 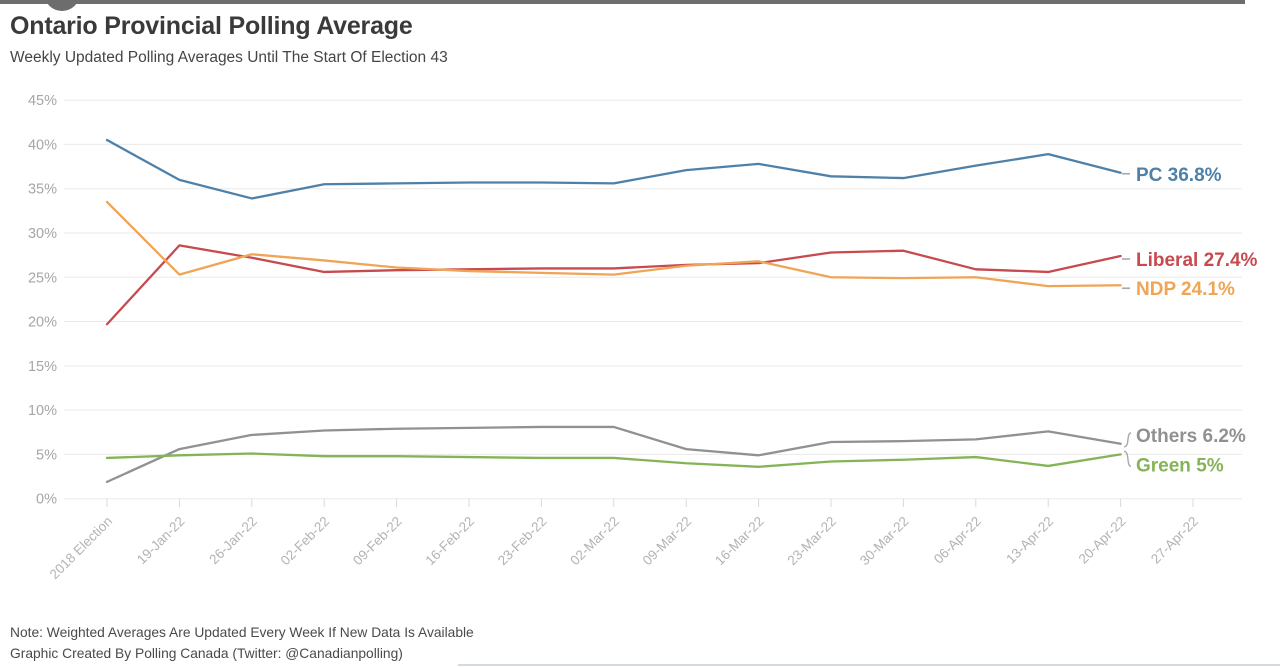 What do you see at coordinates (667, 541) in the screenshot?
I see `x-axis-label: 09-Mar-22` at bounding box center [667, 541].